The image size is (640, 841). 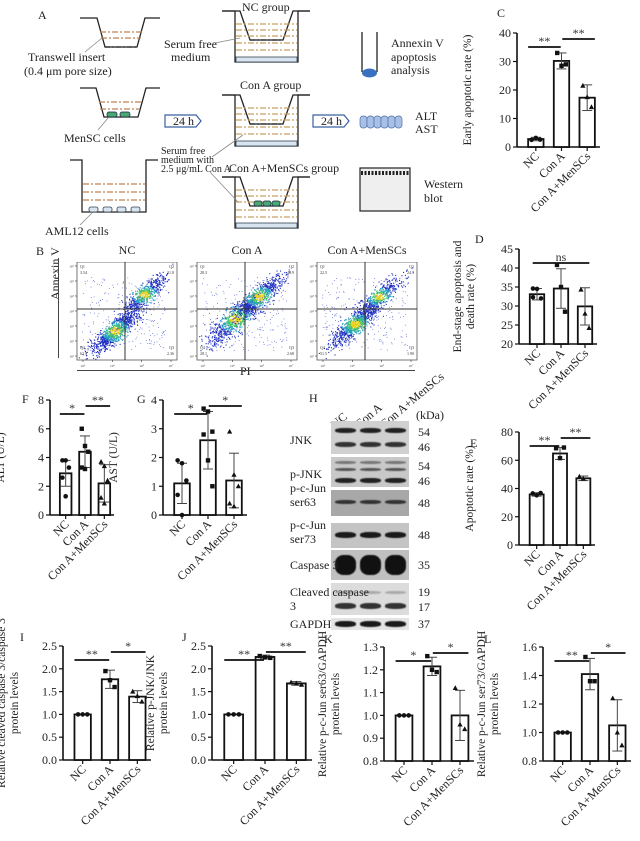 What do you see at coordinates (72, 267) in the screenshot?
I see `y-tick-label: 10⁷` at bounding box center [72, 267].